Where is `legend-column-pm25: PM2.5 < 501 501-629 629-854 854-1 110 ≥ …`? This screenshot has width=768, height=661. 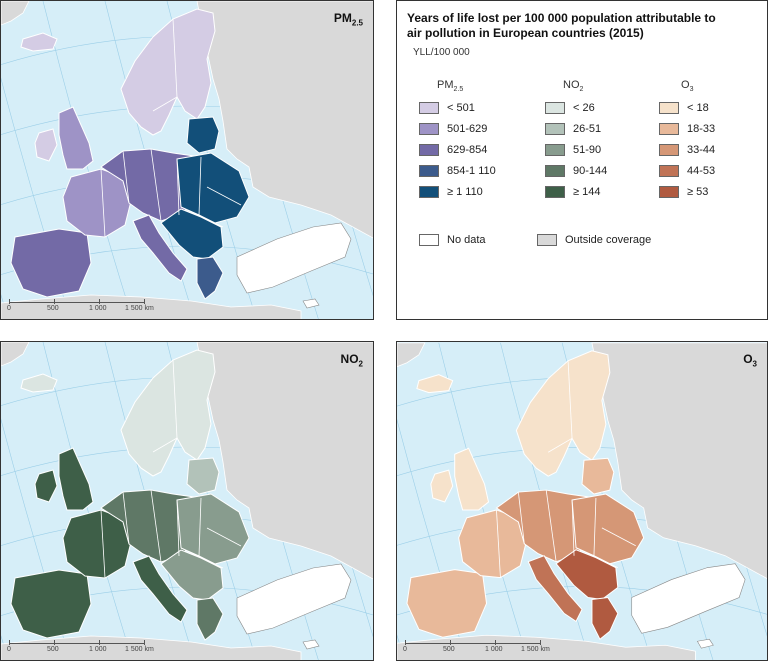
legend-column-pm25: PM2.5 < 501 501-629 629-854 854-1 110 ≥ … is located at coordinates (457, 139).